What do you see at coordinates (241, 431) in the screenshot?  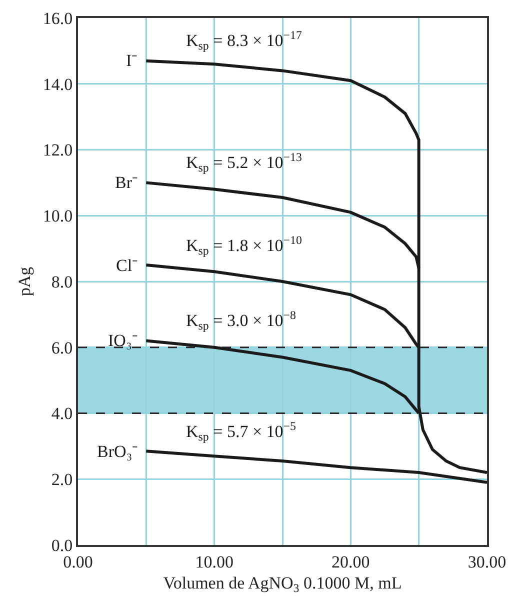 I see `annotation: K$_{sp}$ = 5.7 × 10$^{−5}$` at bounding box center [241, 431].